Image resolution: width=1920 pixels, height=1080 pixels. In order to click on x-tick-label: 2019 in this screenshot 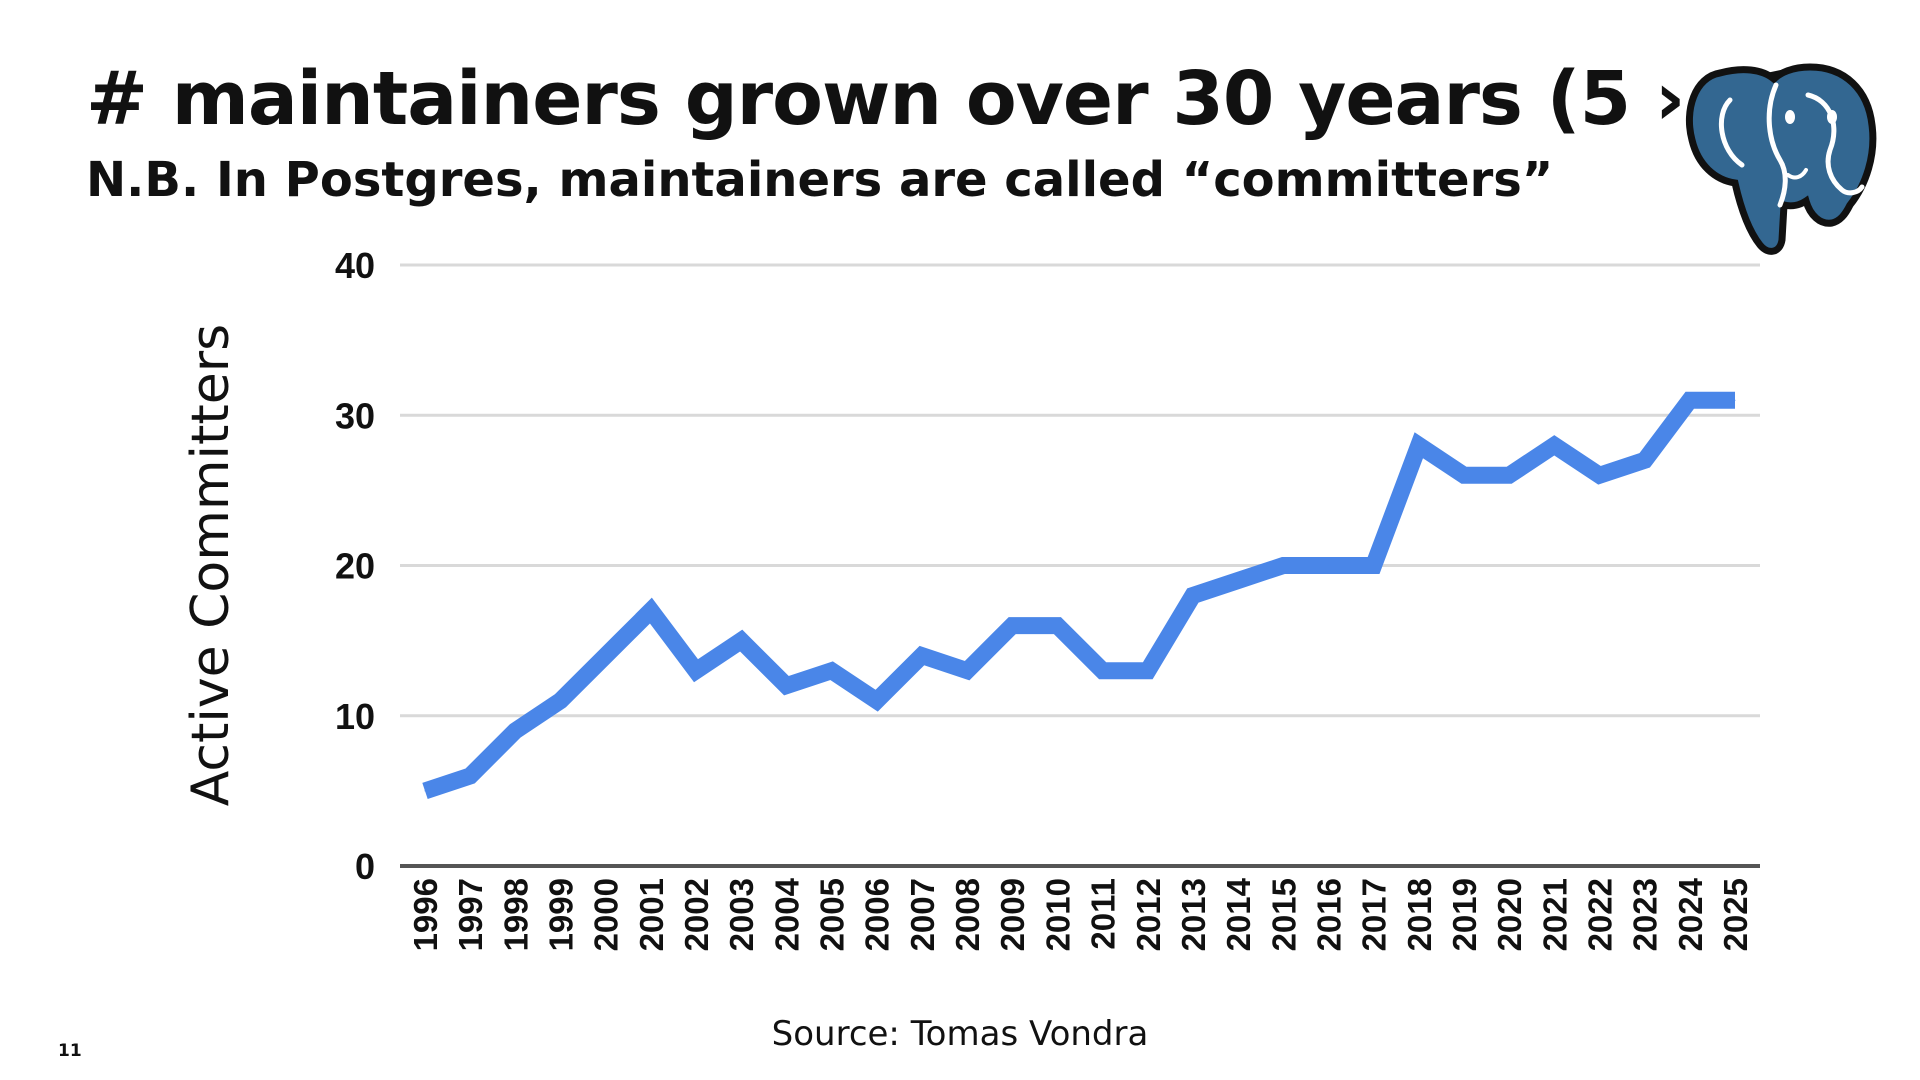, I will do `click(1464, 914)`.